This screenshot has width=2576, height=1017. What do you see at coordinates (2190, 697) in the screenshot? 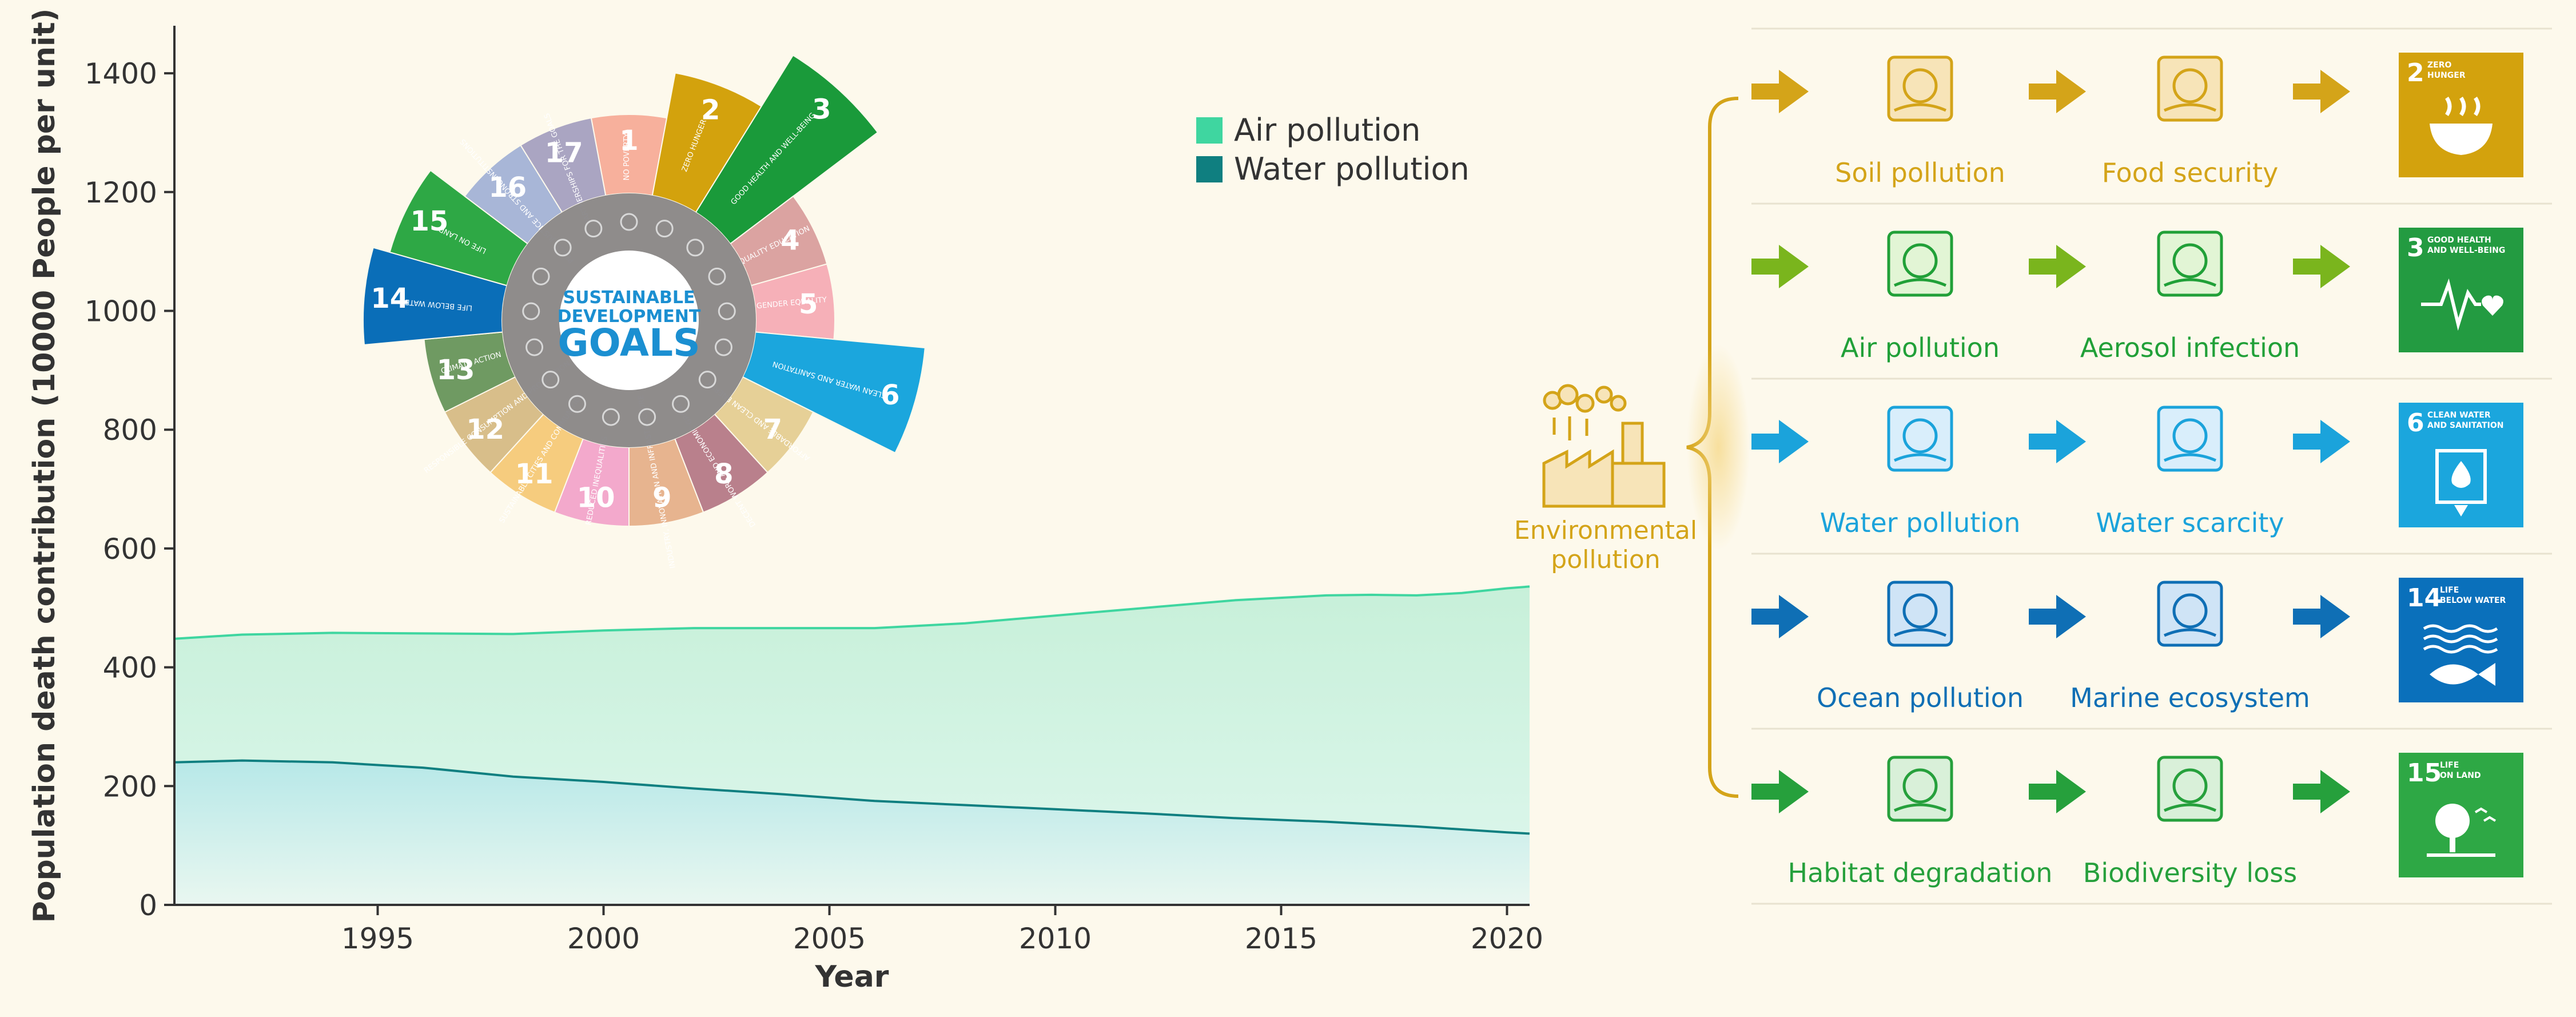
I see `effect-label: Marine ecosystem` at bounding box center [2190, 697].